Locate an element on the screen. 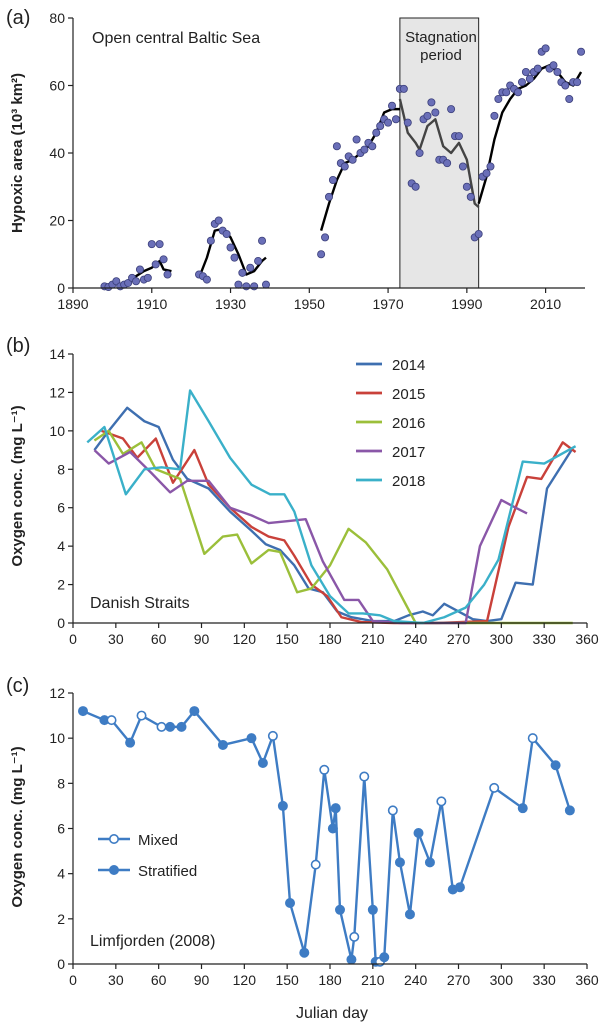  panel-c-y-tick-label: 12 is located at coordinates (57, 693).